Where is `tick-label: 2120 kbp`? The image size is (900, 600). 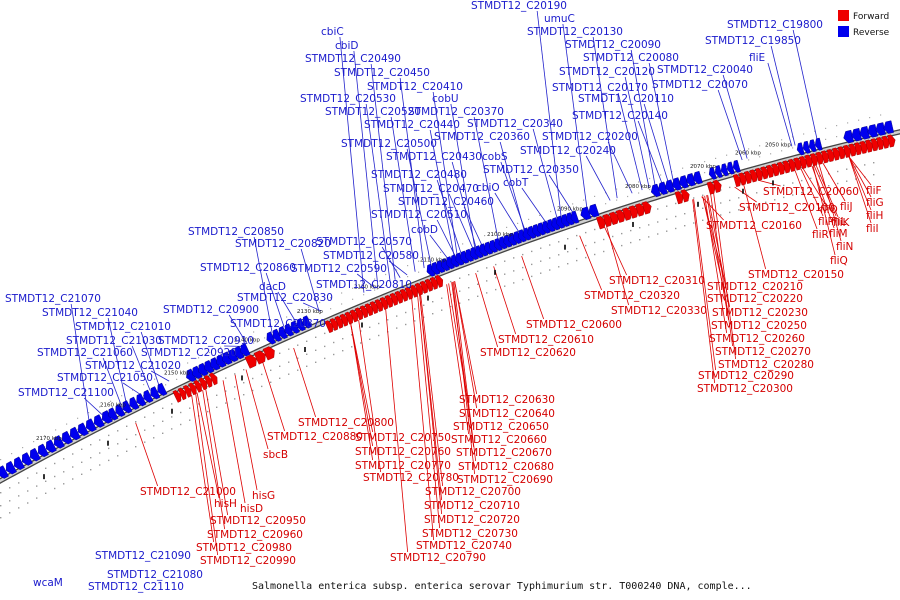
tick-label: 2120 kbp is located at coordinates (367, 287).